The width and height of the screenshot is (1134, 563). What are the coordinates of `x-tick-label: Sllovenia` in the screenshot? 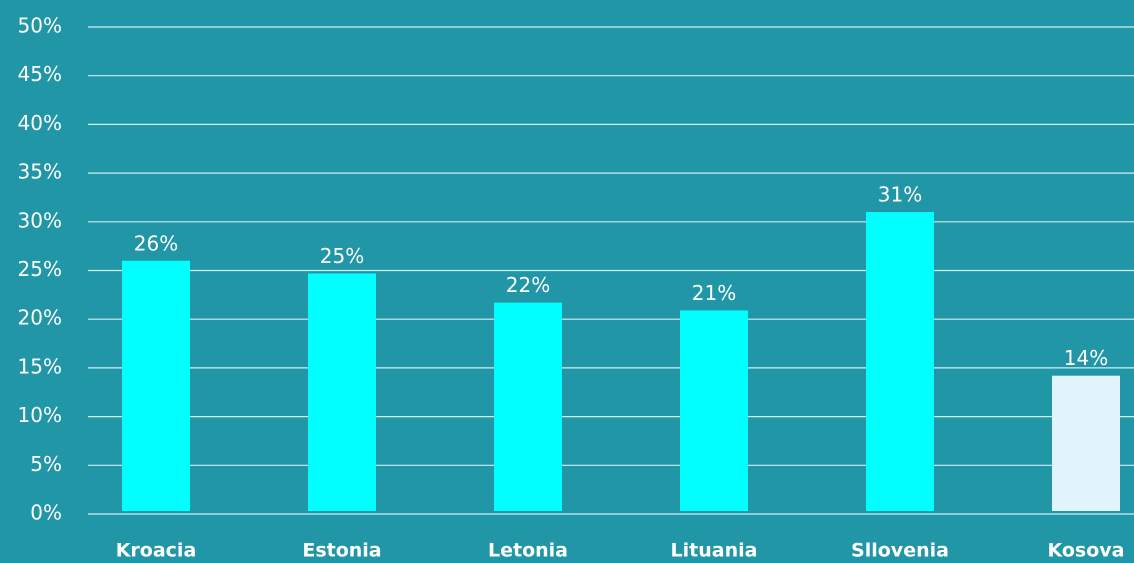 It's located at (900, 551).